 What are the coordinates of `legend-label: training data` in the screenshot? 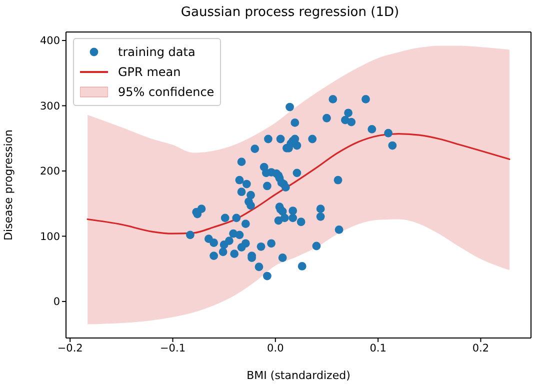 It's located at (157, 52).